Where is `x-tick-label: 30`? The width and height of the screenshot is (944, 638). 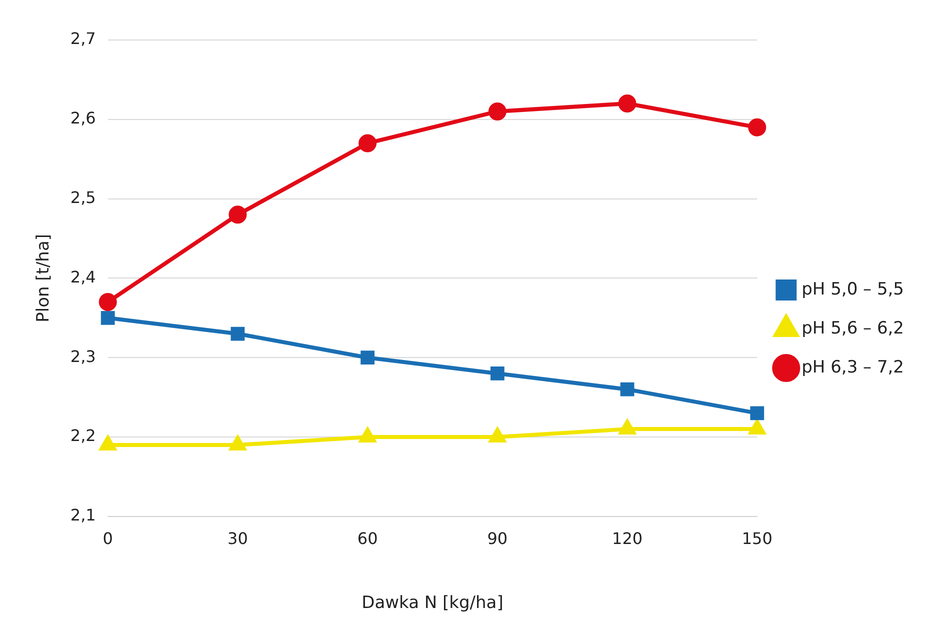
x-tick-label: 30 is located at coordinates (238, 538).